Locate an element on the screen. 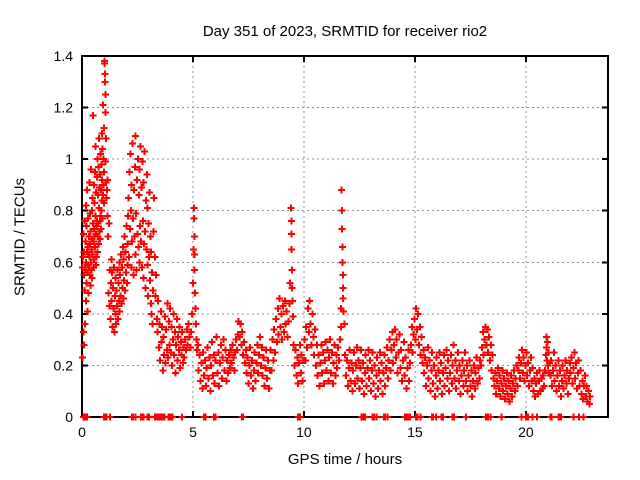  y-tick-label: 1.4 is located at coordinates (64, 56).